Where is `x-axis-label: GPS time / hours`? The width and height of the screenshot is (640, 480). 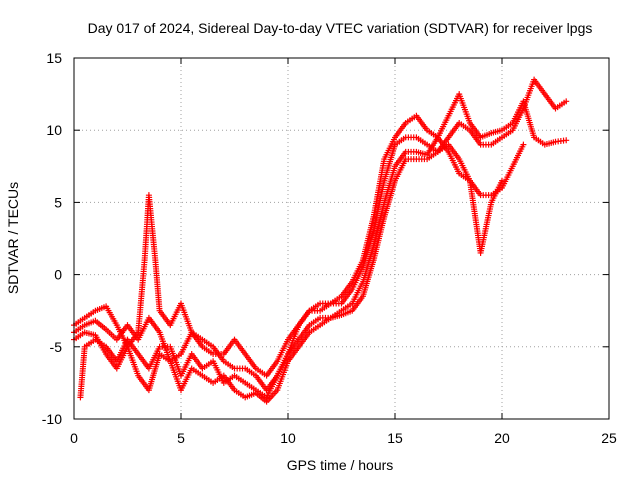 x-axis-label: GPS time / hours is located at coordinates (340, 465).